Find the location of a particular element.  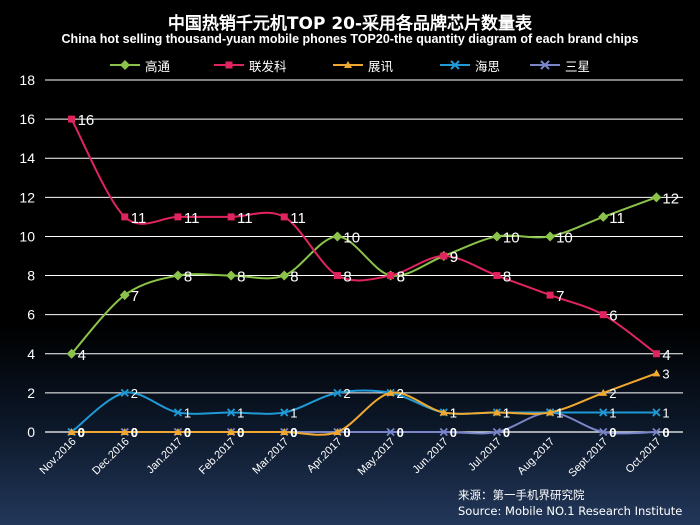

legend-item-qualcomm: 高通 is located at coordinates (139, 65).